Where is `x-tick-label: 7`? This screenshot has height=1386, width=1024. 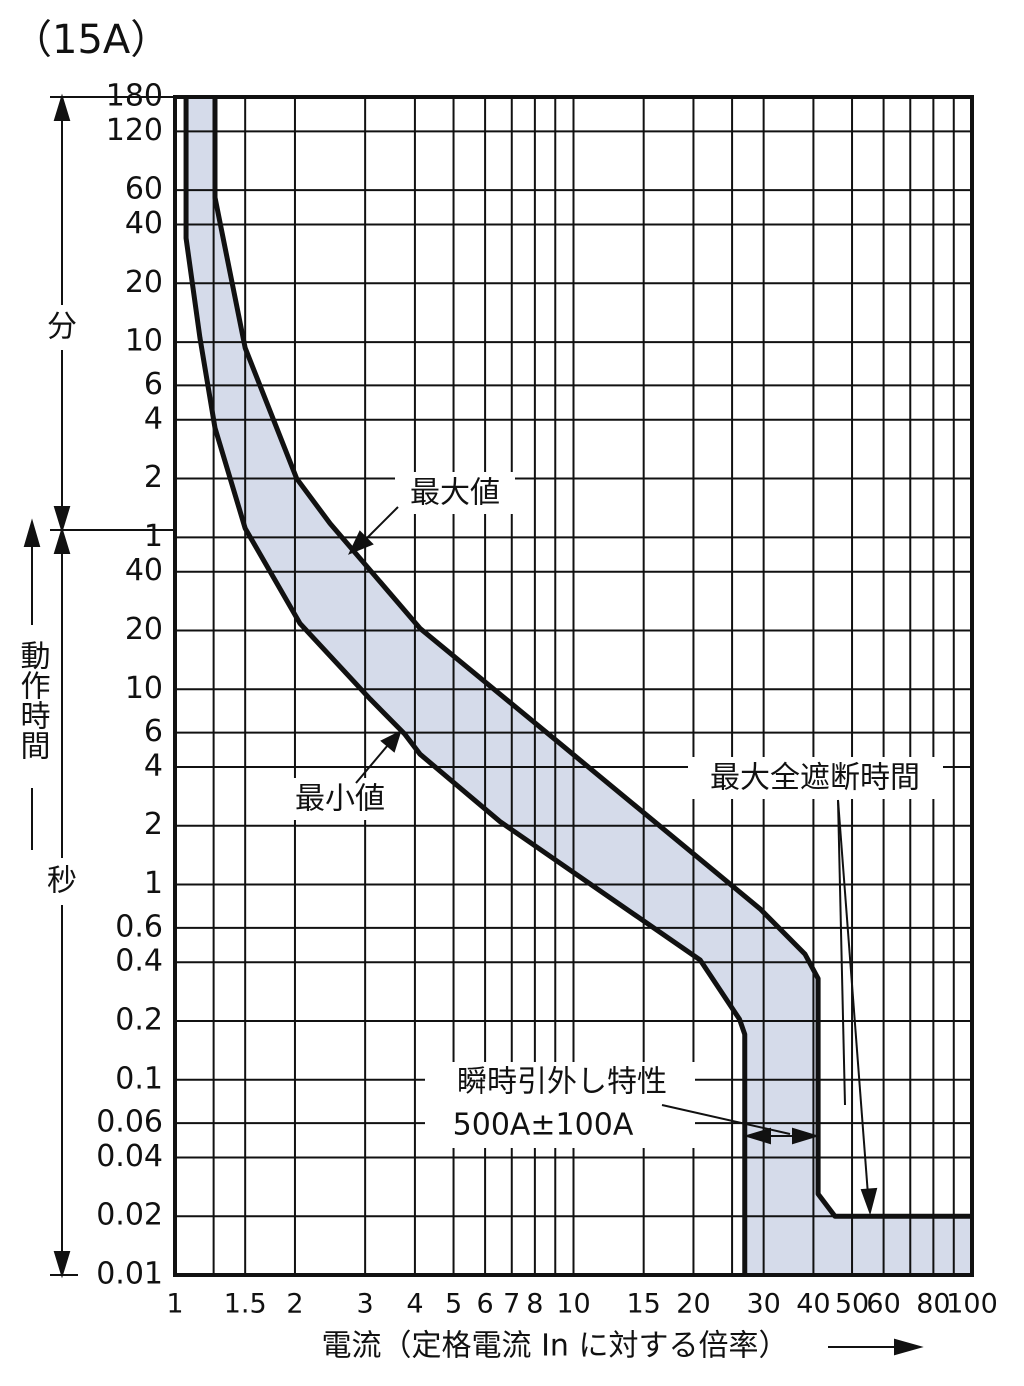
x-tick-label: 7 is located at coordinates (511, 1304).